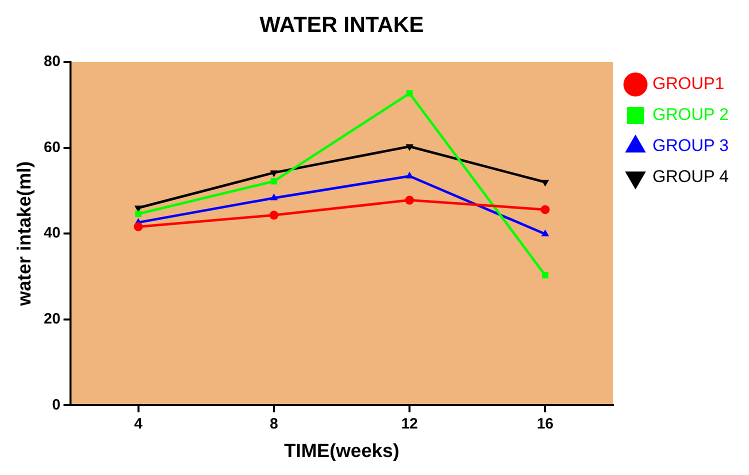  Describe the element at coordinates (342, 451) in the screenshot. I see `x-axis-title: TIME(weeks)` at that location.